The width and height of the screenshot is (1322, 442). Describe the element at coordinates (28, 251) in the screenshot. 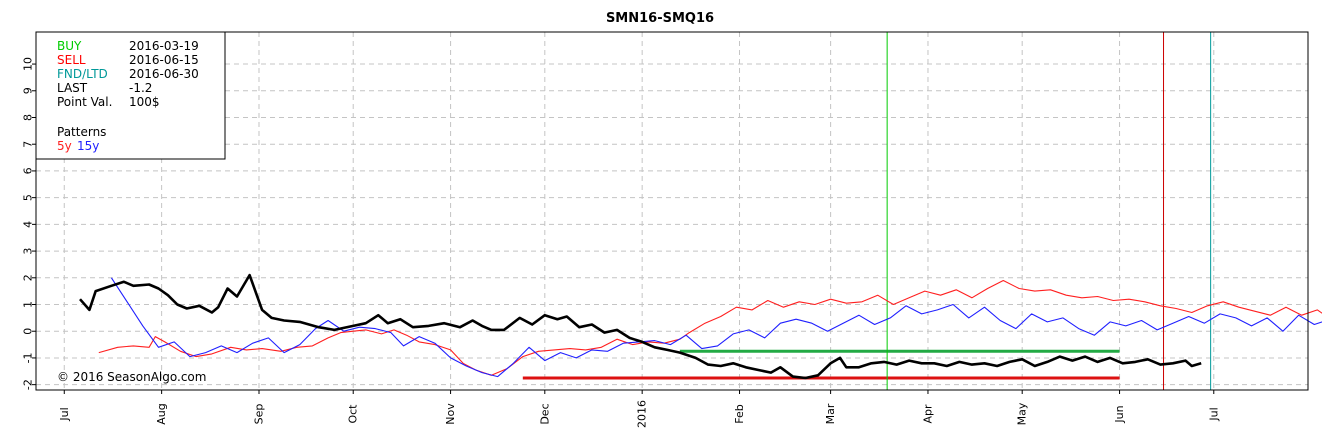

I see `y-tick-label: 3` at that location.